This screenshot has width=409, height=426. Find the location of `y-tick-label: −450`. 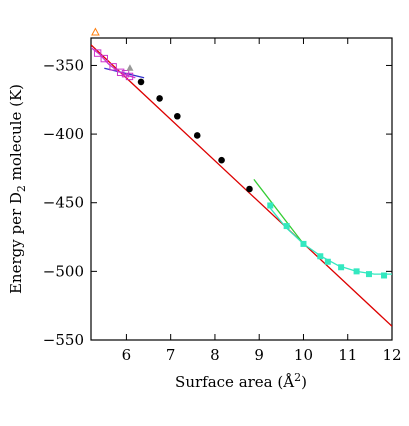

y-tick-label: −450 is located at coordinates (63, 203).